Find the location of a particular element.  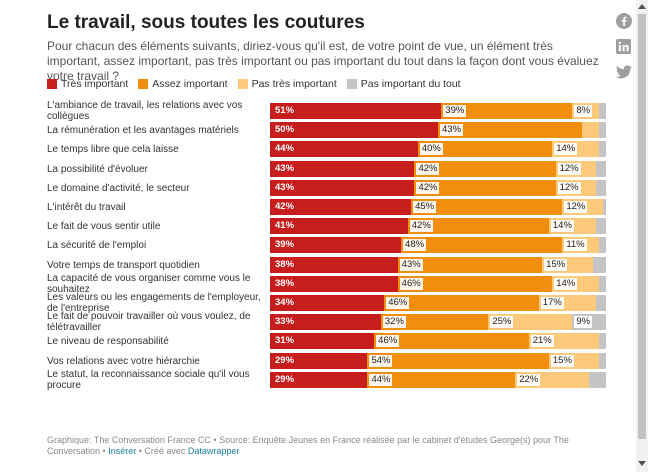

row-label: La sécurité de l'emploi is located at coordinates (97, 245).